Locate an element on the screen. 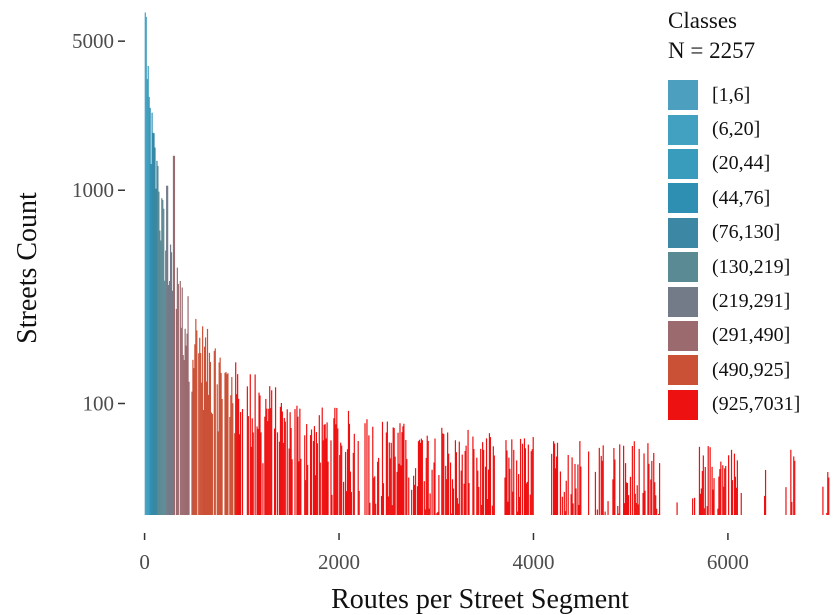 Image resolution: width=839 pixels, height=615 pixels. legend-item: (291,490] is located at coordinates (753, 336).